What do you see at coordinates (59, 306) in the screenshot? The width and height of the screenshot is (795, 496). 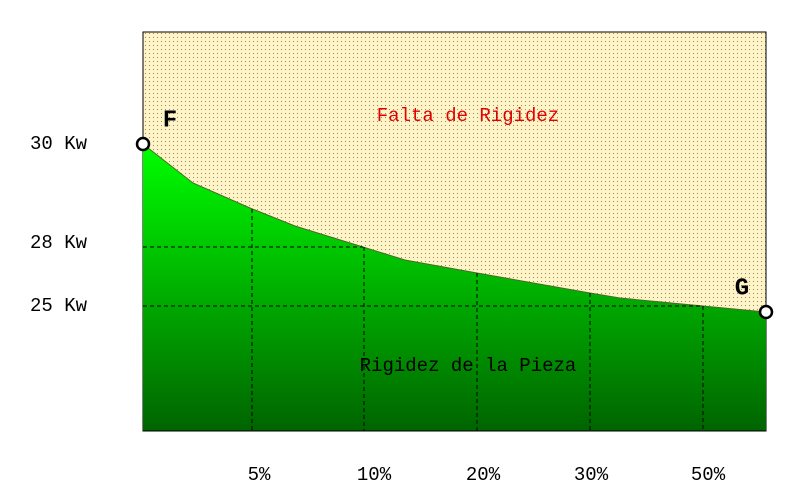 I see `y-label: 25 Kw` at bounding box center [59, 306].